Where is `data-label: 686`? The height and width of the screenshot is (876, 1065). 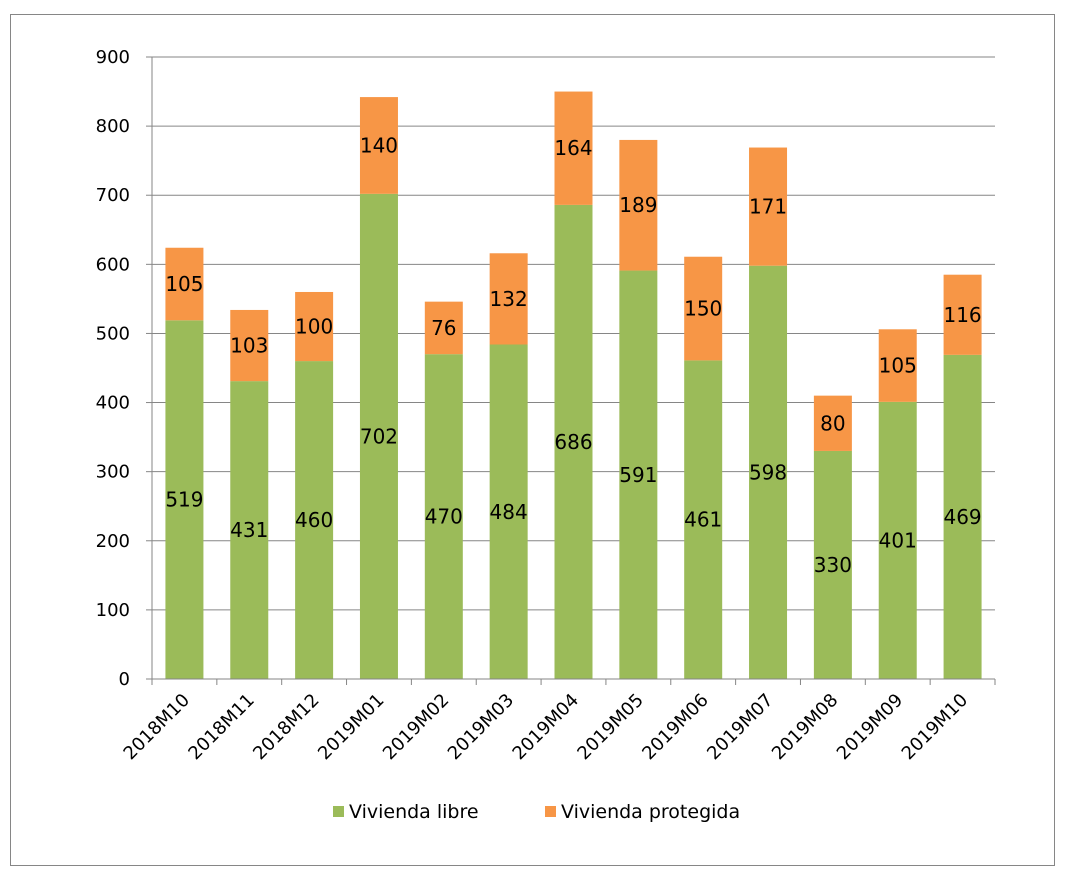 data-label: 686 is located at coordinates (573, 442).